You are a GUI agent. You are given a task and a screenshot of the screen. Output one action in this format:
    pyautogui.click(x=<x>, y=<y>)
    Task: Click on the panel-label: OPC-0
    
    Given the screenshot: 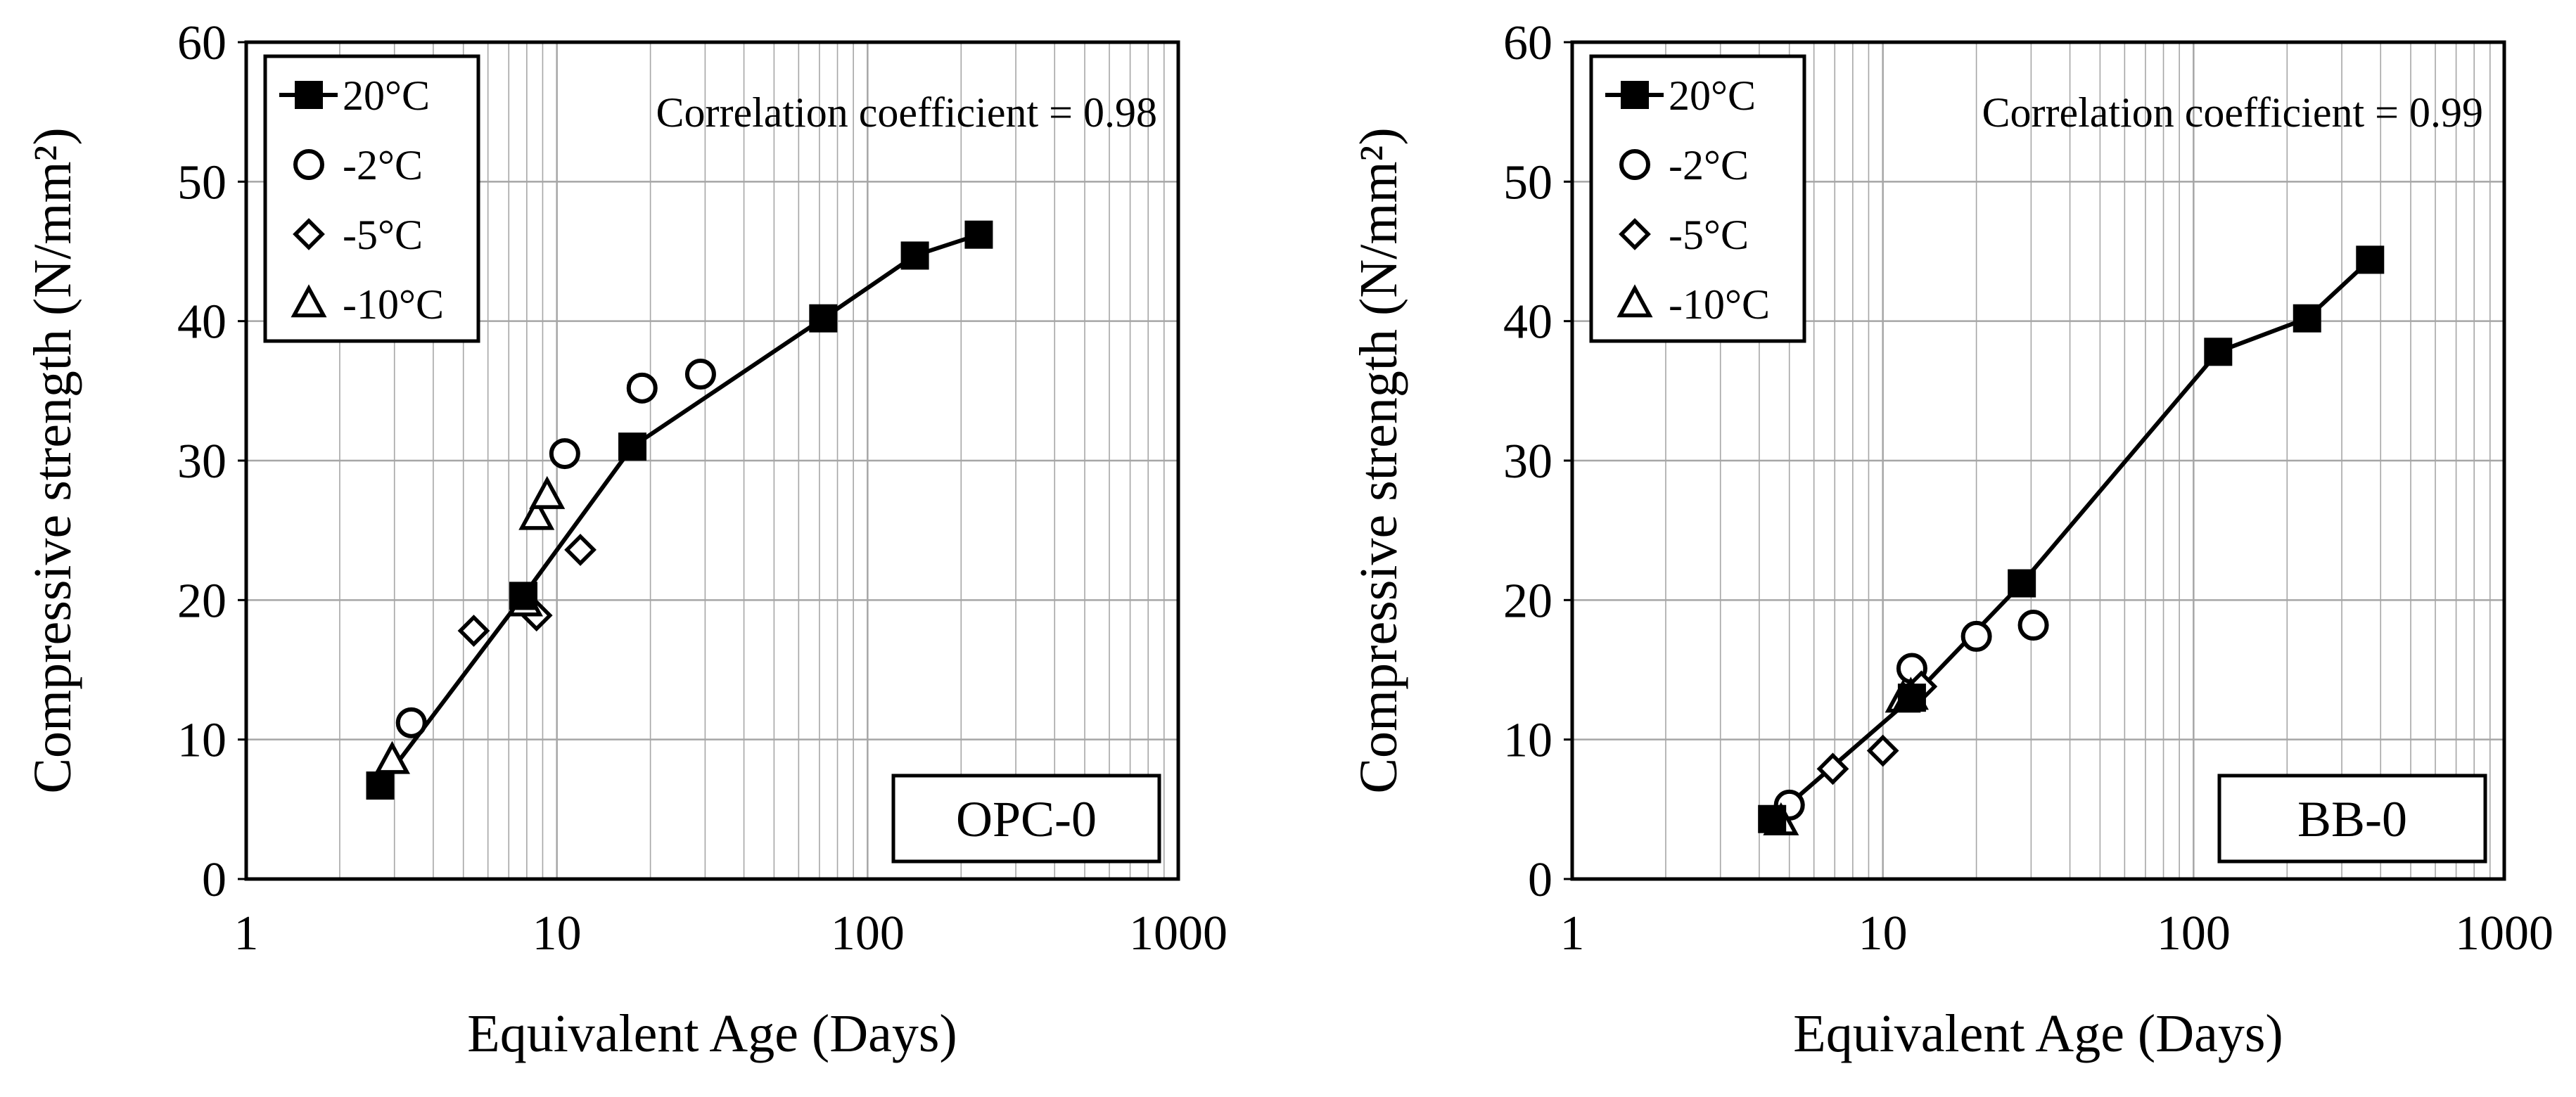 What is the action you would take?
    pyautogui.click(x=1026, y=819)
    